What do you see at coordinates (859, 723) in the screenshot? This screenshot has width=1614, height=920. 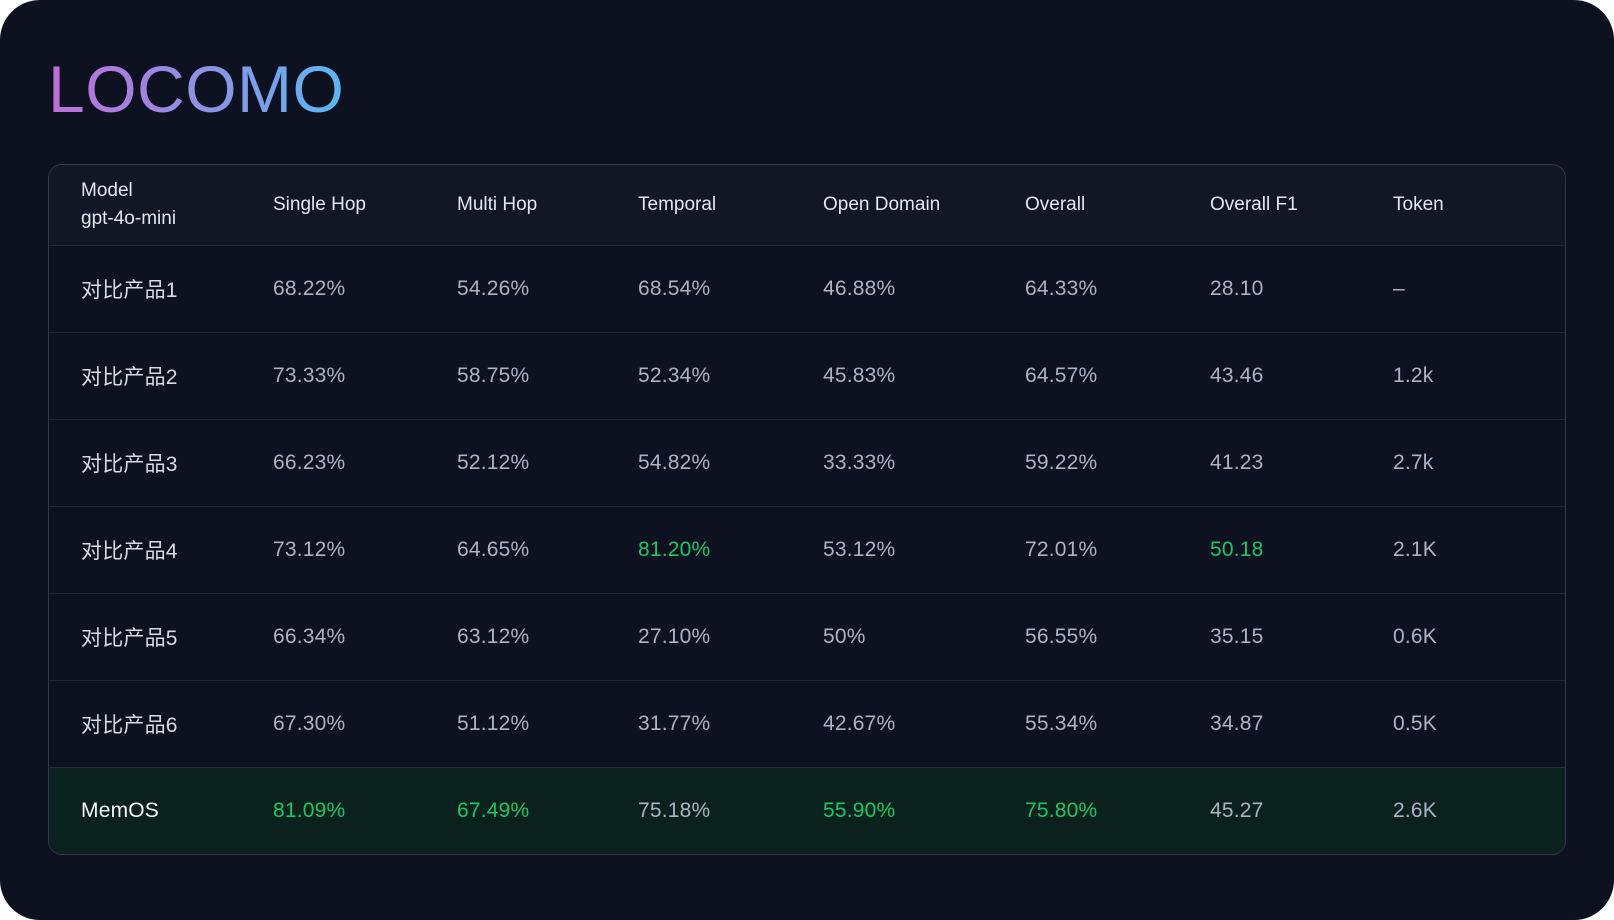 I see `value-cell: 42.67%` at bounding box center [859, 723].